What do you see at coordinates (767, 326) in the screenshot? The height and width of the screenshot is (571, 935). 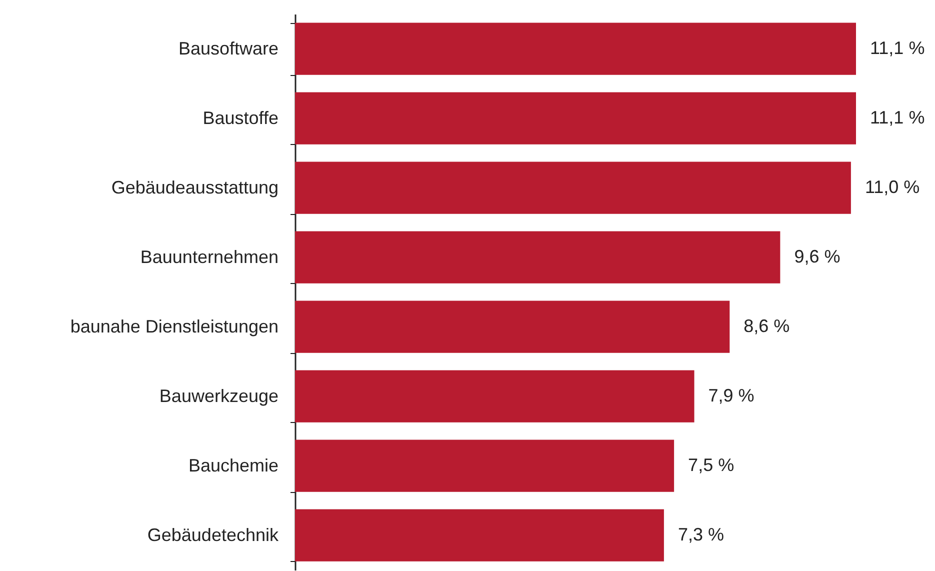 I see `data-label: 8,6 %` at bounding box center [767, 326].